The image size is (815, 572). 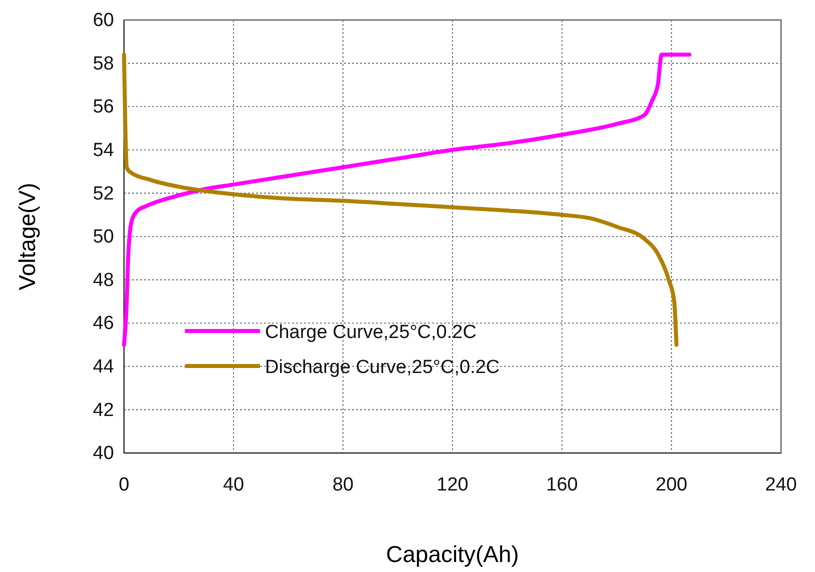 What do you see at coordinates (452, 485) in the screenshot?
I see `x-tick-label: 120` at bounding box center [452, 485].